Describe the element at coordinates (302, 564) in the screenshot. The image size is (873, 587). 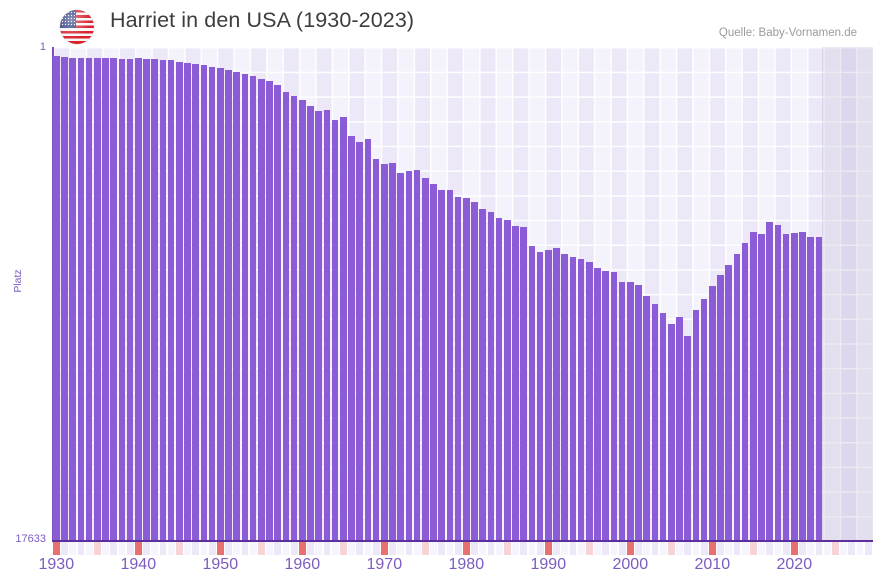
I see `x-tick-label: 1960` at that location.